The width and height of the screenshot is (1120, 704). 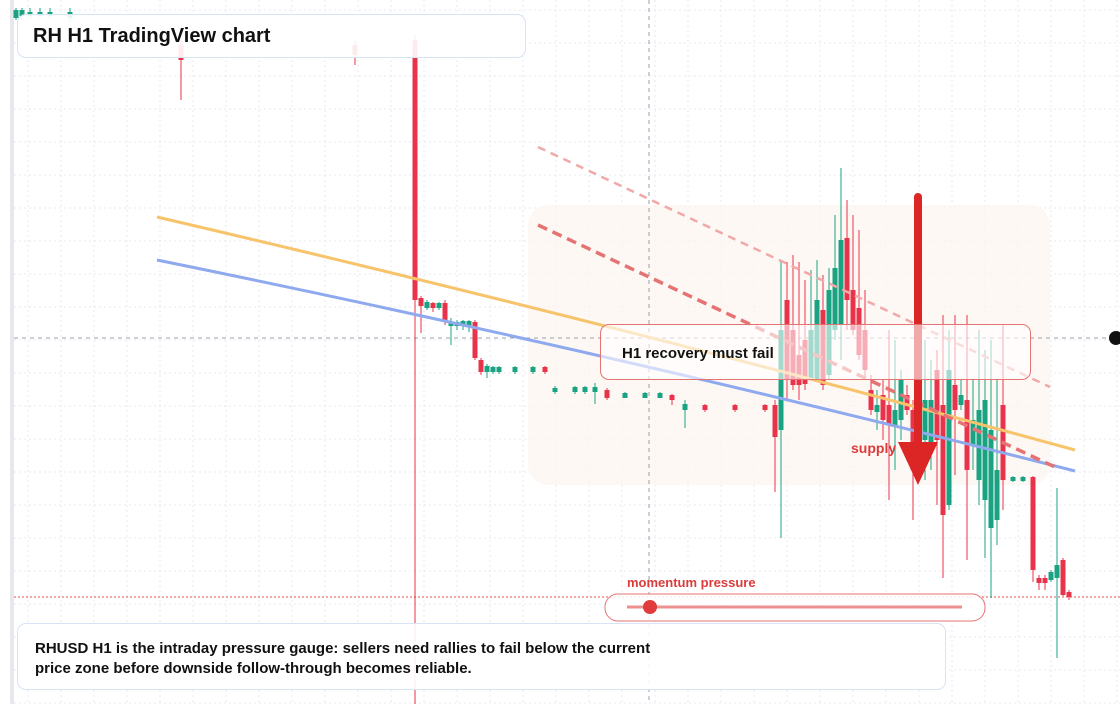 What do you see at coordinates (815, 352) in the screenshot?
I see `recovery-box: H1 recovery must fail` at bounding box center [815, 352].